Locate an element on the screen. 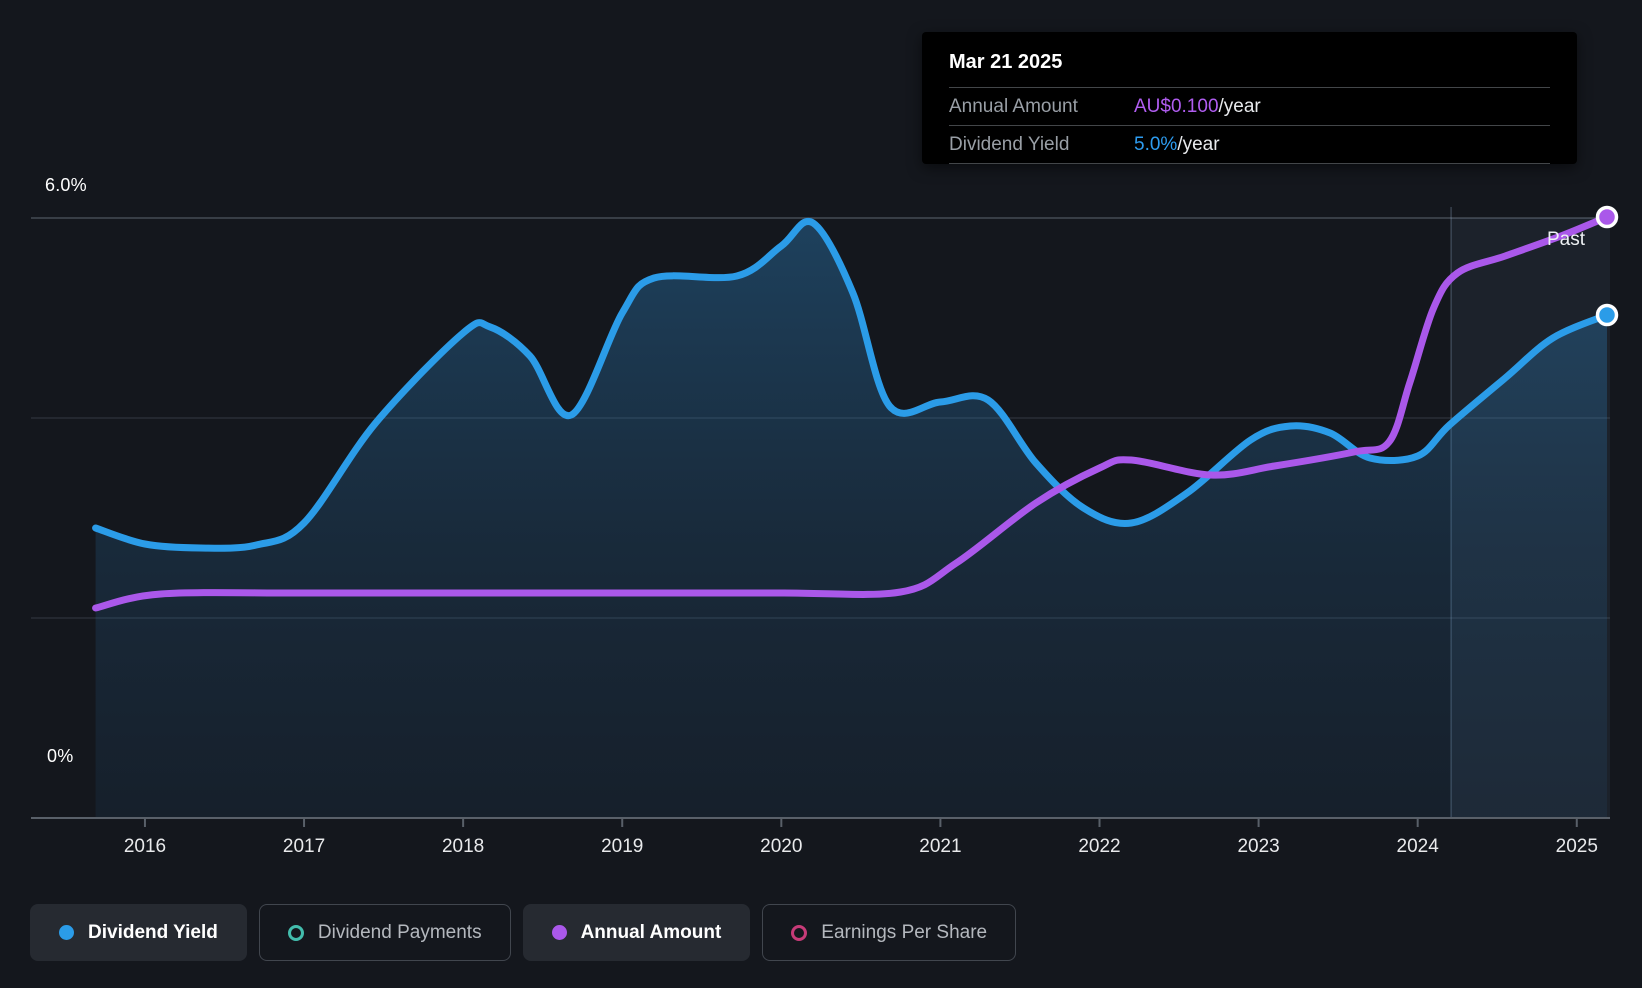 The width and height of the screenshot is (1642, 988). y-axis-label-min: 0% is located at coordinates (60, 756).